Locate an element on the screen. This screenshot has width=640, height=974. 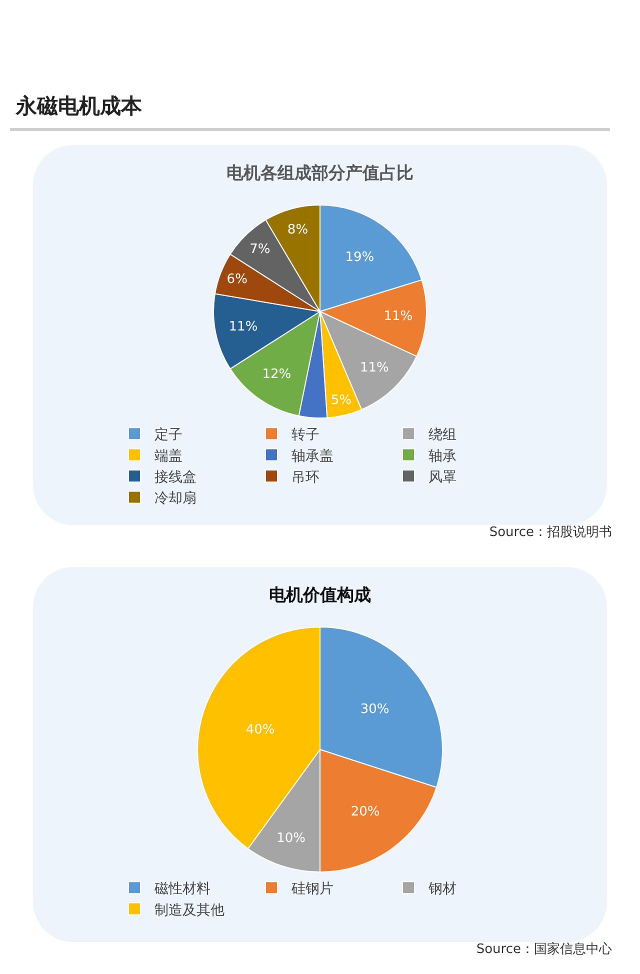
legend-label: 转子 is located at coordinates (306, 435).